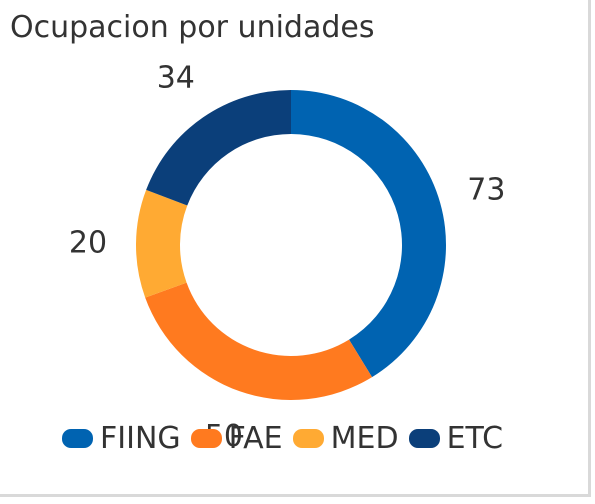 The image size is (595, 504). What do you see at coordinates (364, 438) in the screenshot?
I see `legend-label-med: MED` at bounding box center [364, 438].